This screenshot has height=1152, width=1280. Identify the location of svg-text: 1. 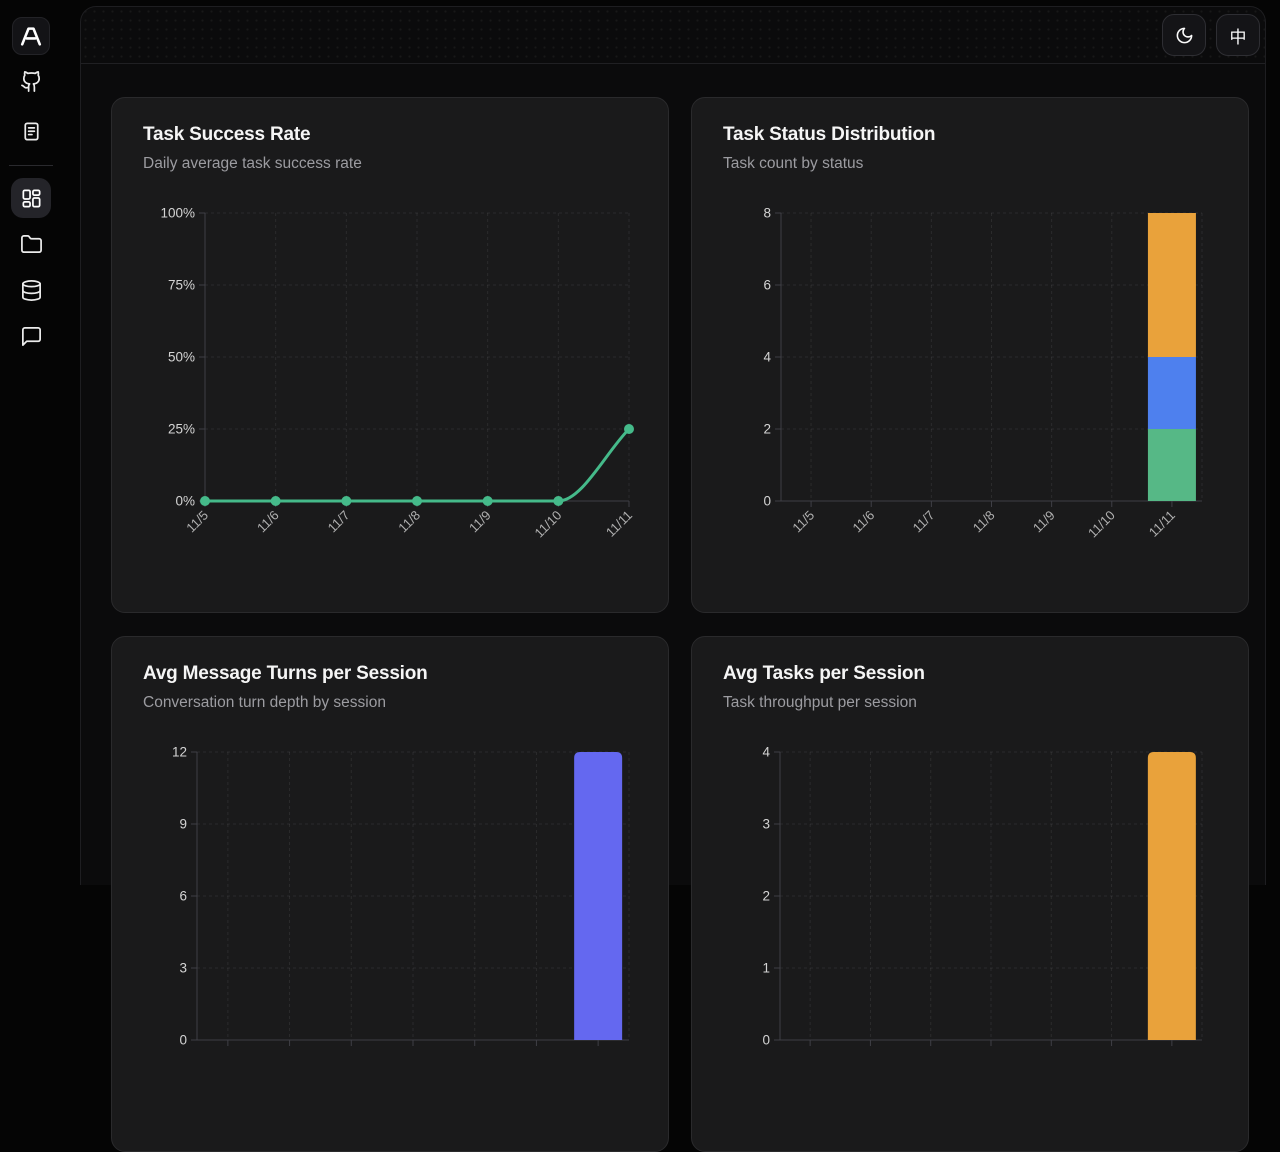
(766, 968).